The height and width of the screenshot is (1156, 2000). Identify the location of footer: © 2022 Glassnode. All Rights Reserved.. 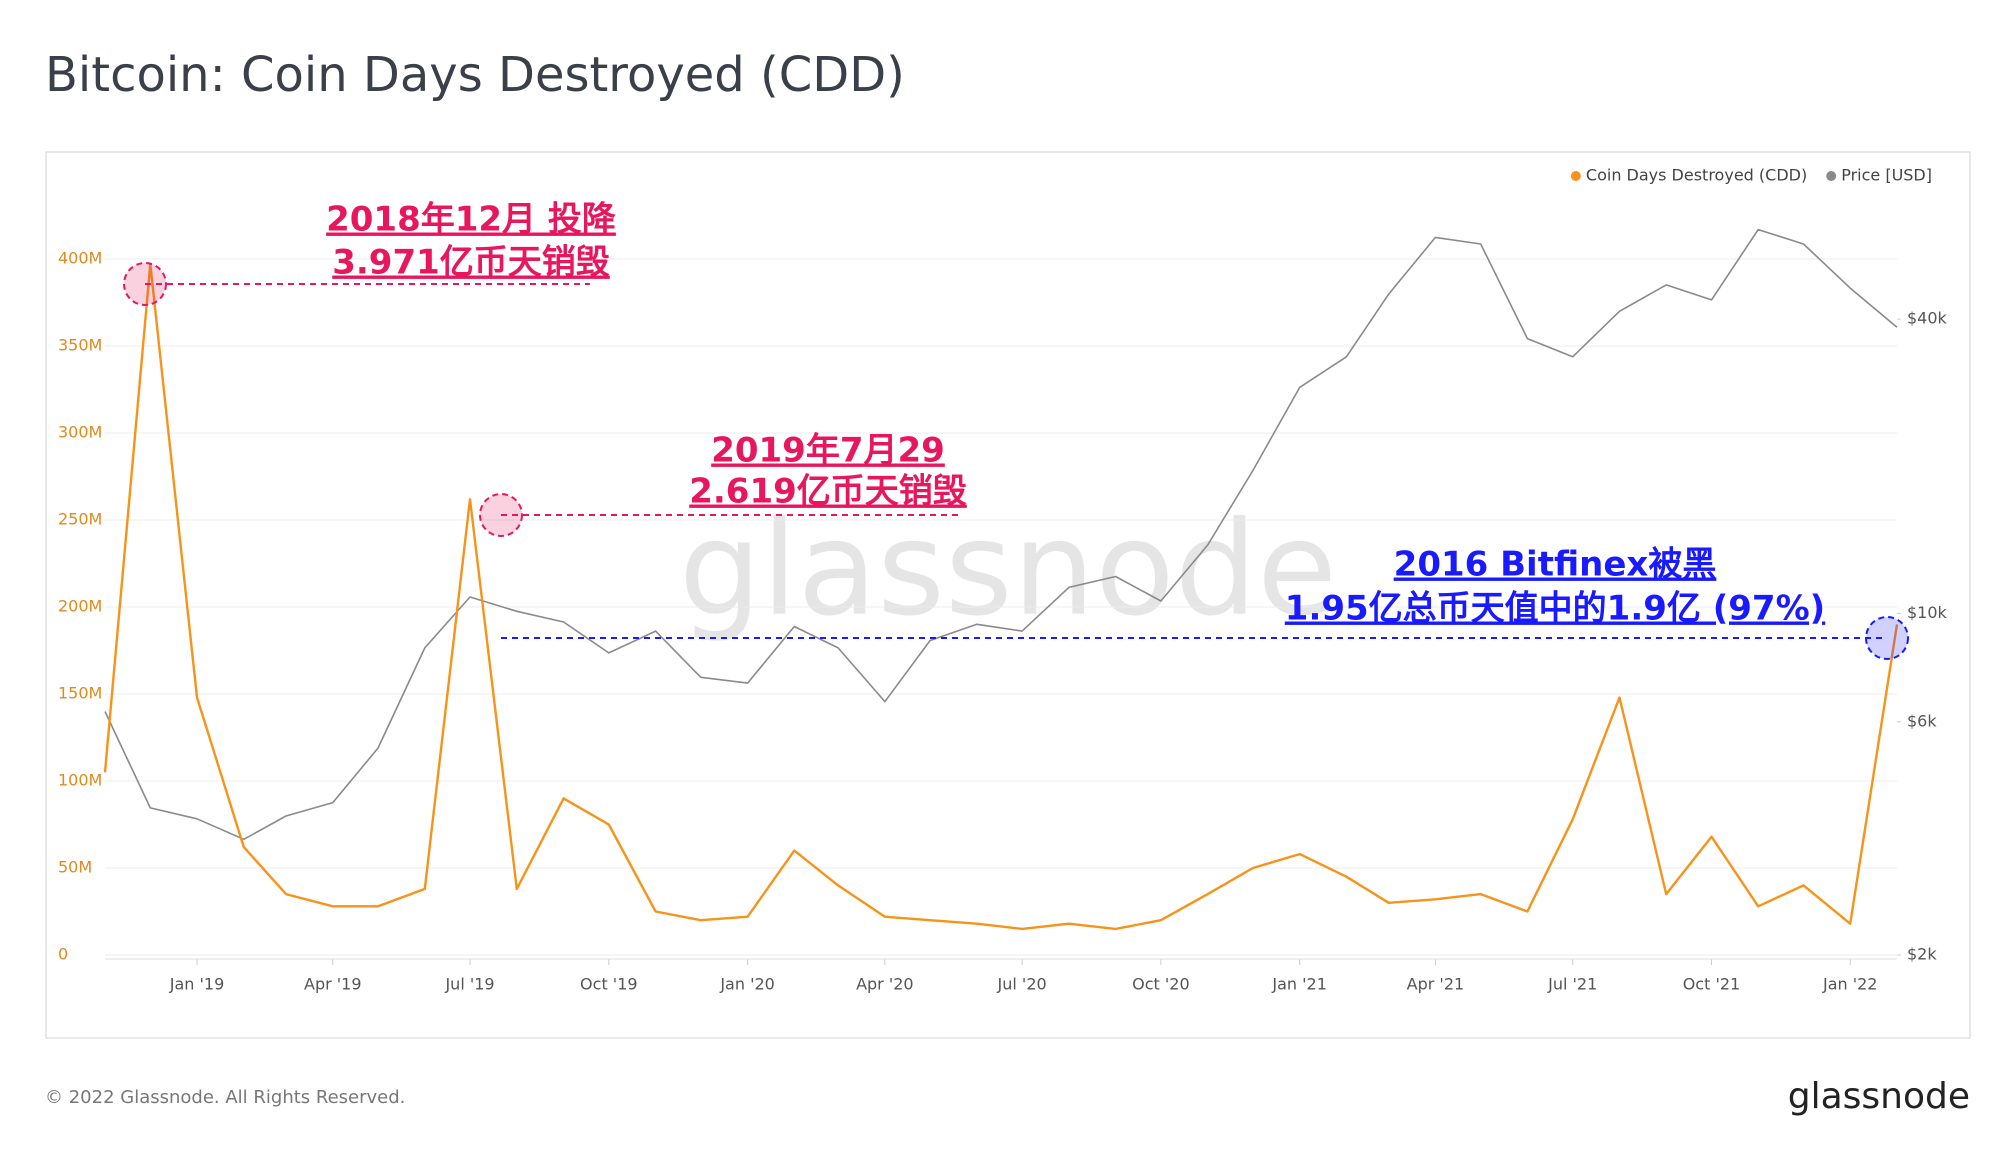
(225, 1097).